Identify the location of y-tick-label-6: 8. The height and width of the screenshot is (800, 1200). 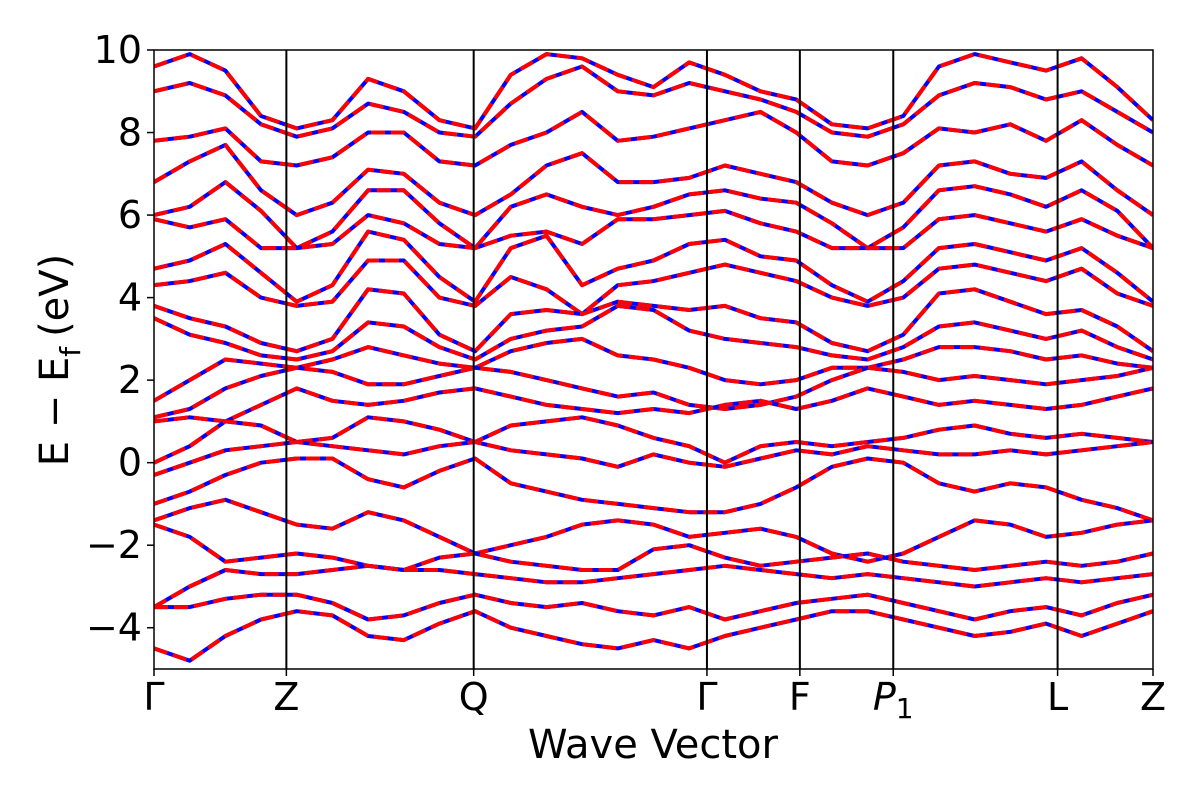
(130, 133).